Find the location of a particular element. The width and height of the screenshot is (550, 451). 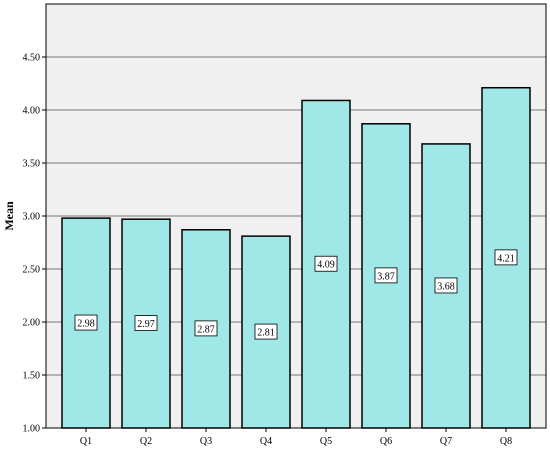

y-tick-label: 2.50 is located at coordinates (32, 270).